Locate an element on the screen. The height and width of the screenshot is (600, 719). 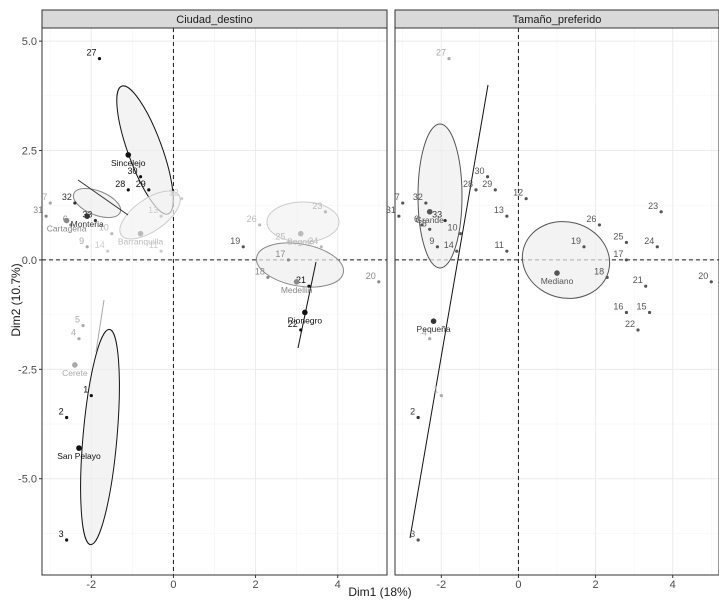
point-label: 2 is located at coordinates (61, 411).